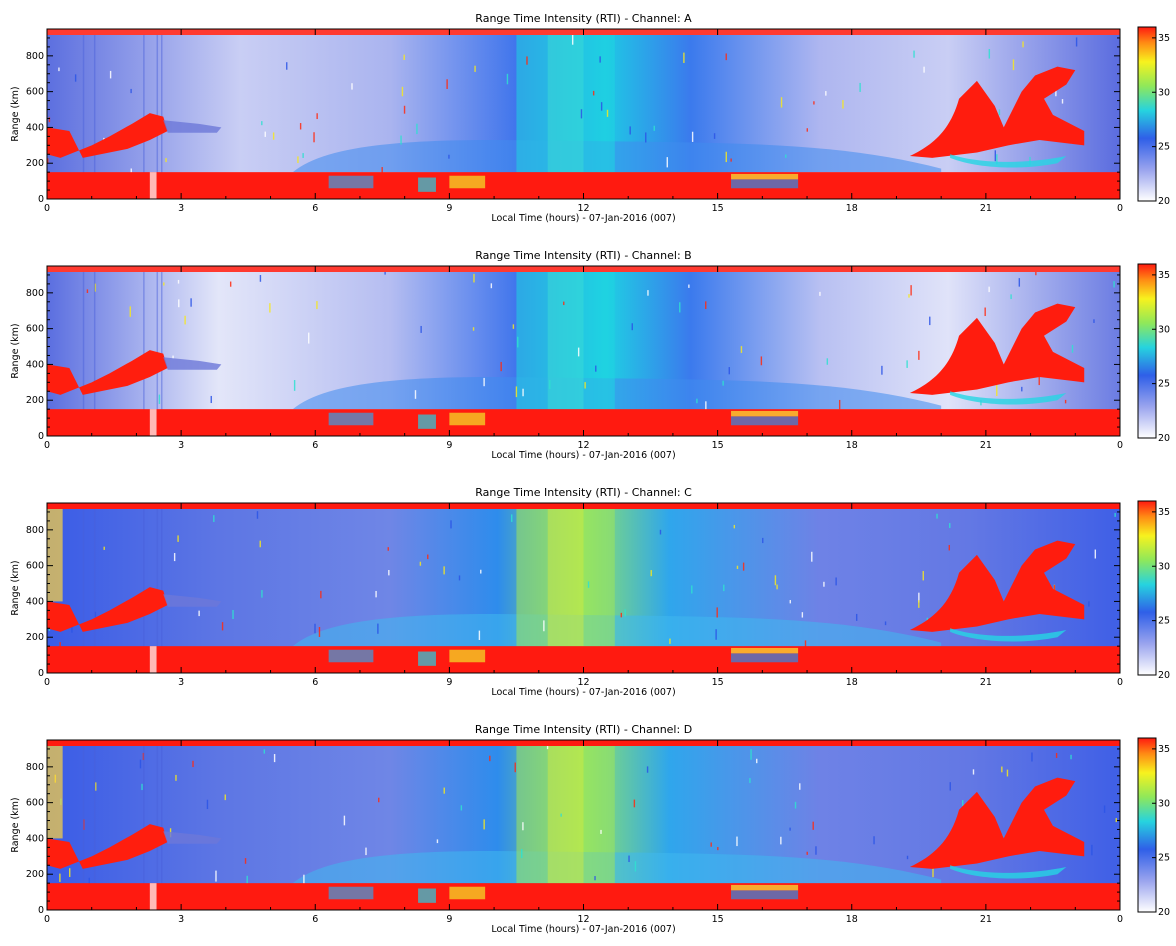  What do you see at coordinates (986, 445) in the screenshot?
I see `x-tick-label: 21` at bounding box center [986, 445].